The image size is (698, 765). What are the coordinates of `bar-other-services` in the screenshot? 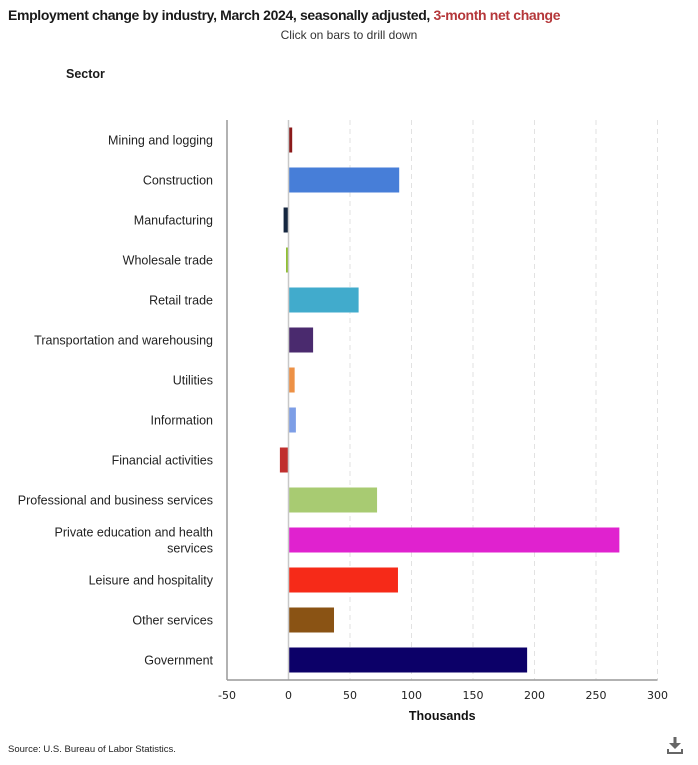 It's located at (311, 620).